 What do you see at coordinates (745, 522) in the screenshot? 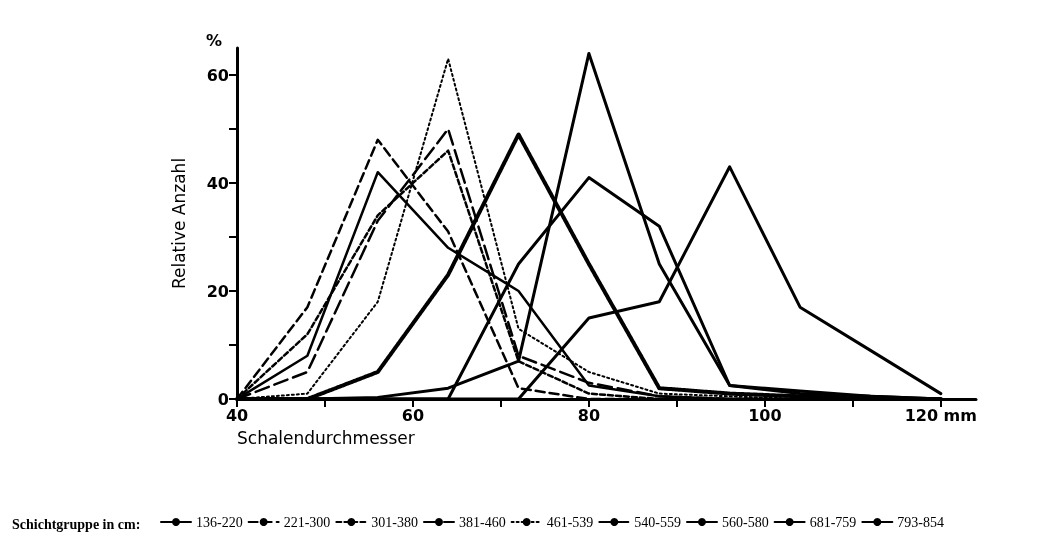
I see `legend-label: 560-580` at bounding box center [745, 522].